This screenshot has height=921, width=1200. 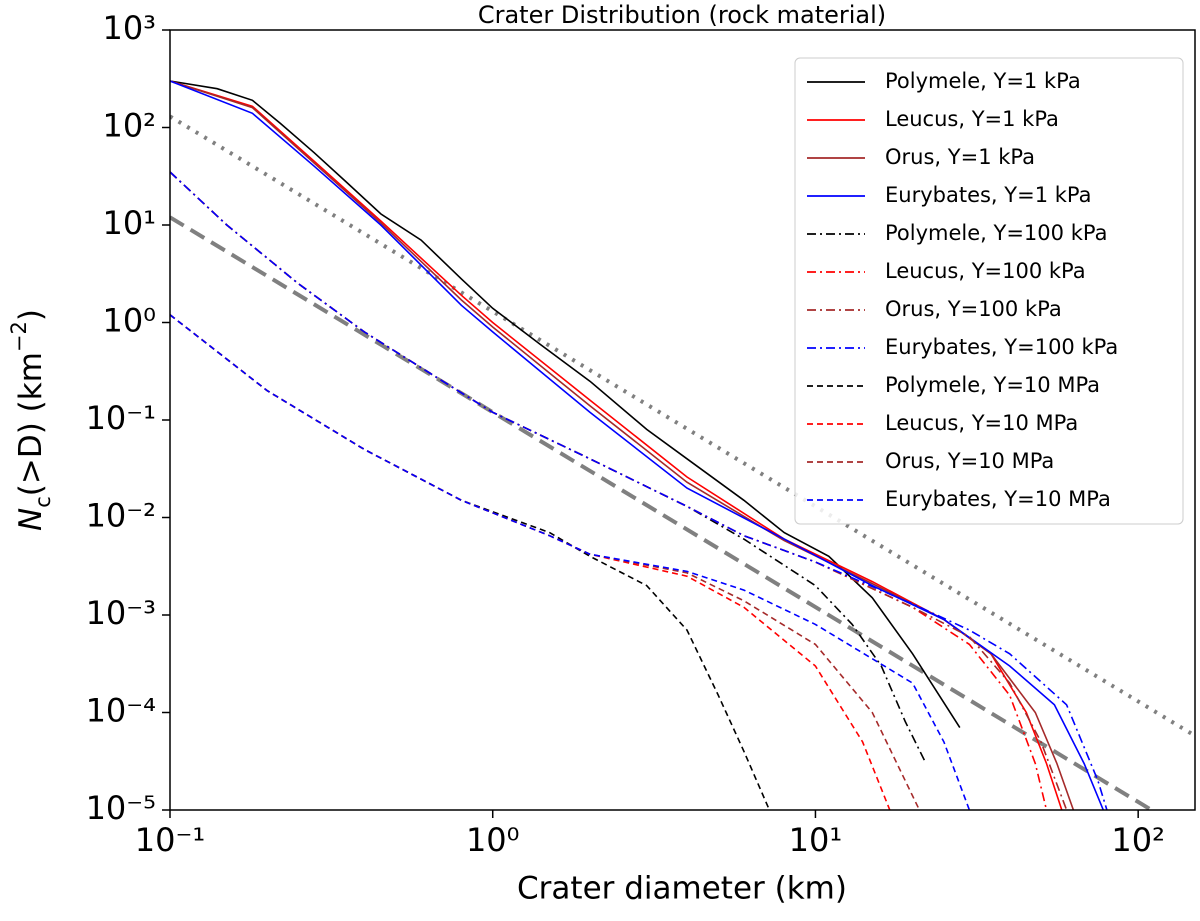 I want to click on legend-label: Leucus, Y=100 kPa, so click(x=985, y=271).